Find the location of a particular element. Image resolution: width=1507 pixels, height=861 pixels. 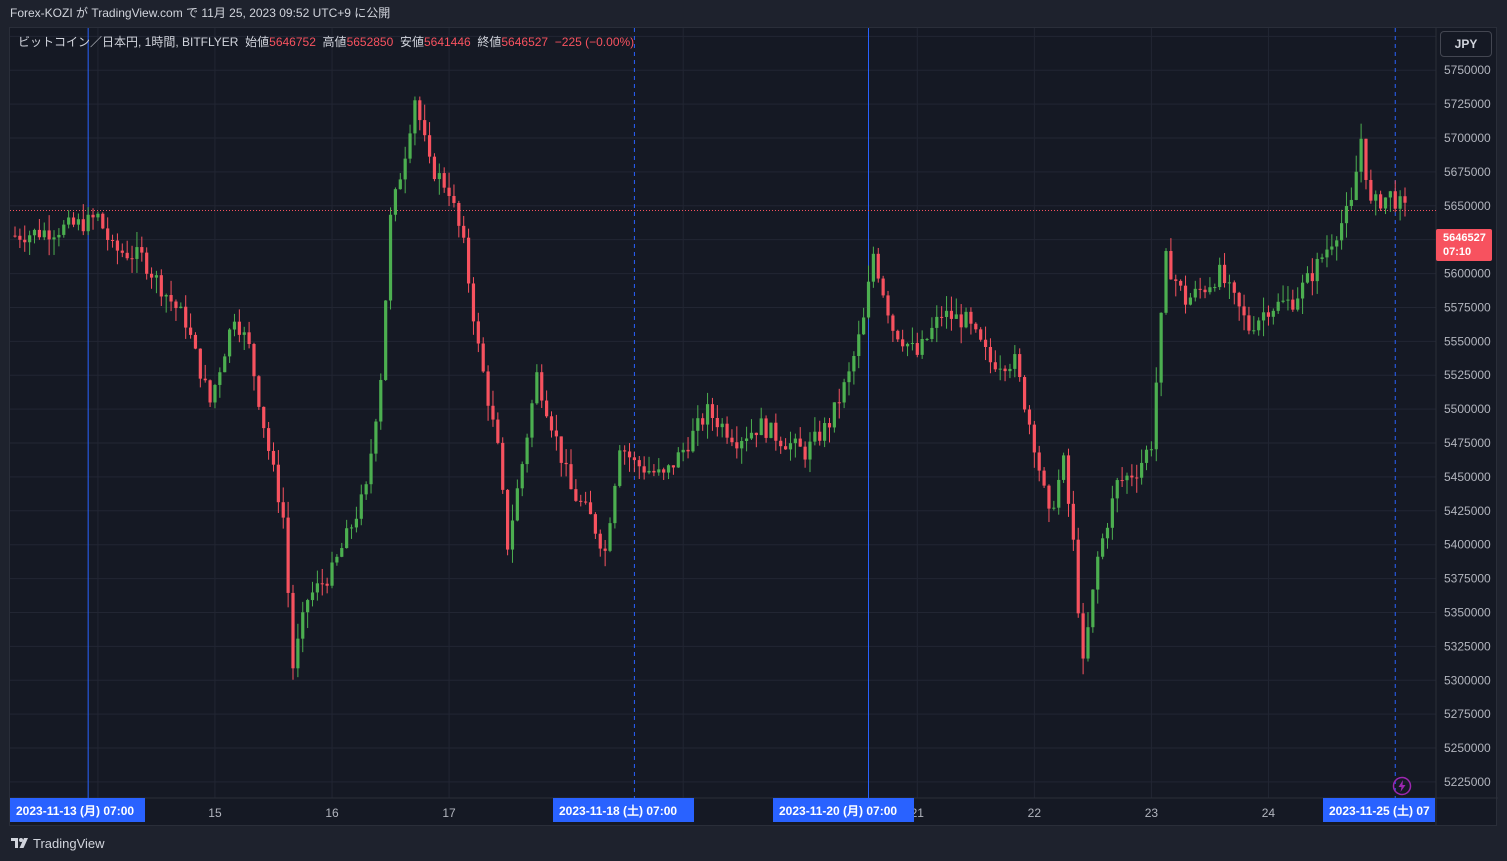

y-tick-label: 5550000 is located at coordinates (1467, 341).